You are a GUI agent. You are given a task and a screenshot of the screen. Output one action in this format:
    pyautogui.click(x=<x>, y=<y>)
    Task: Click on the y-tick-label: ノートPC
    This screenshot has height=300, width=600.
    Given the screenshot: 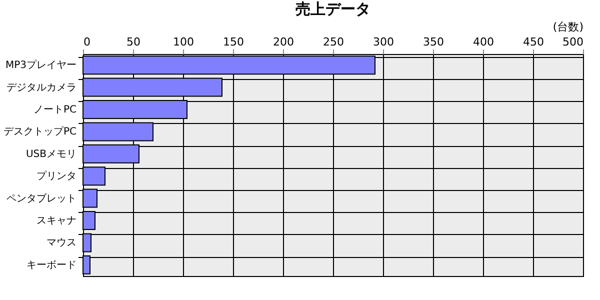 What is the action you would take?
    pyautogui.click(x=55, y=110)
    